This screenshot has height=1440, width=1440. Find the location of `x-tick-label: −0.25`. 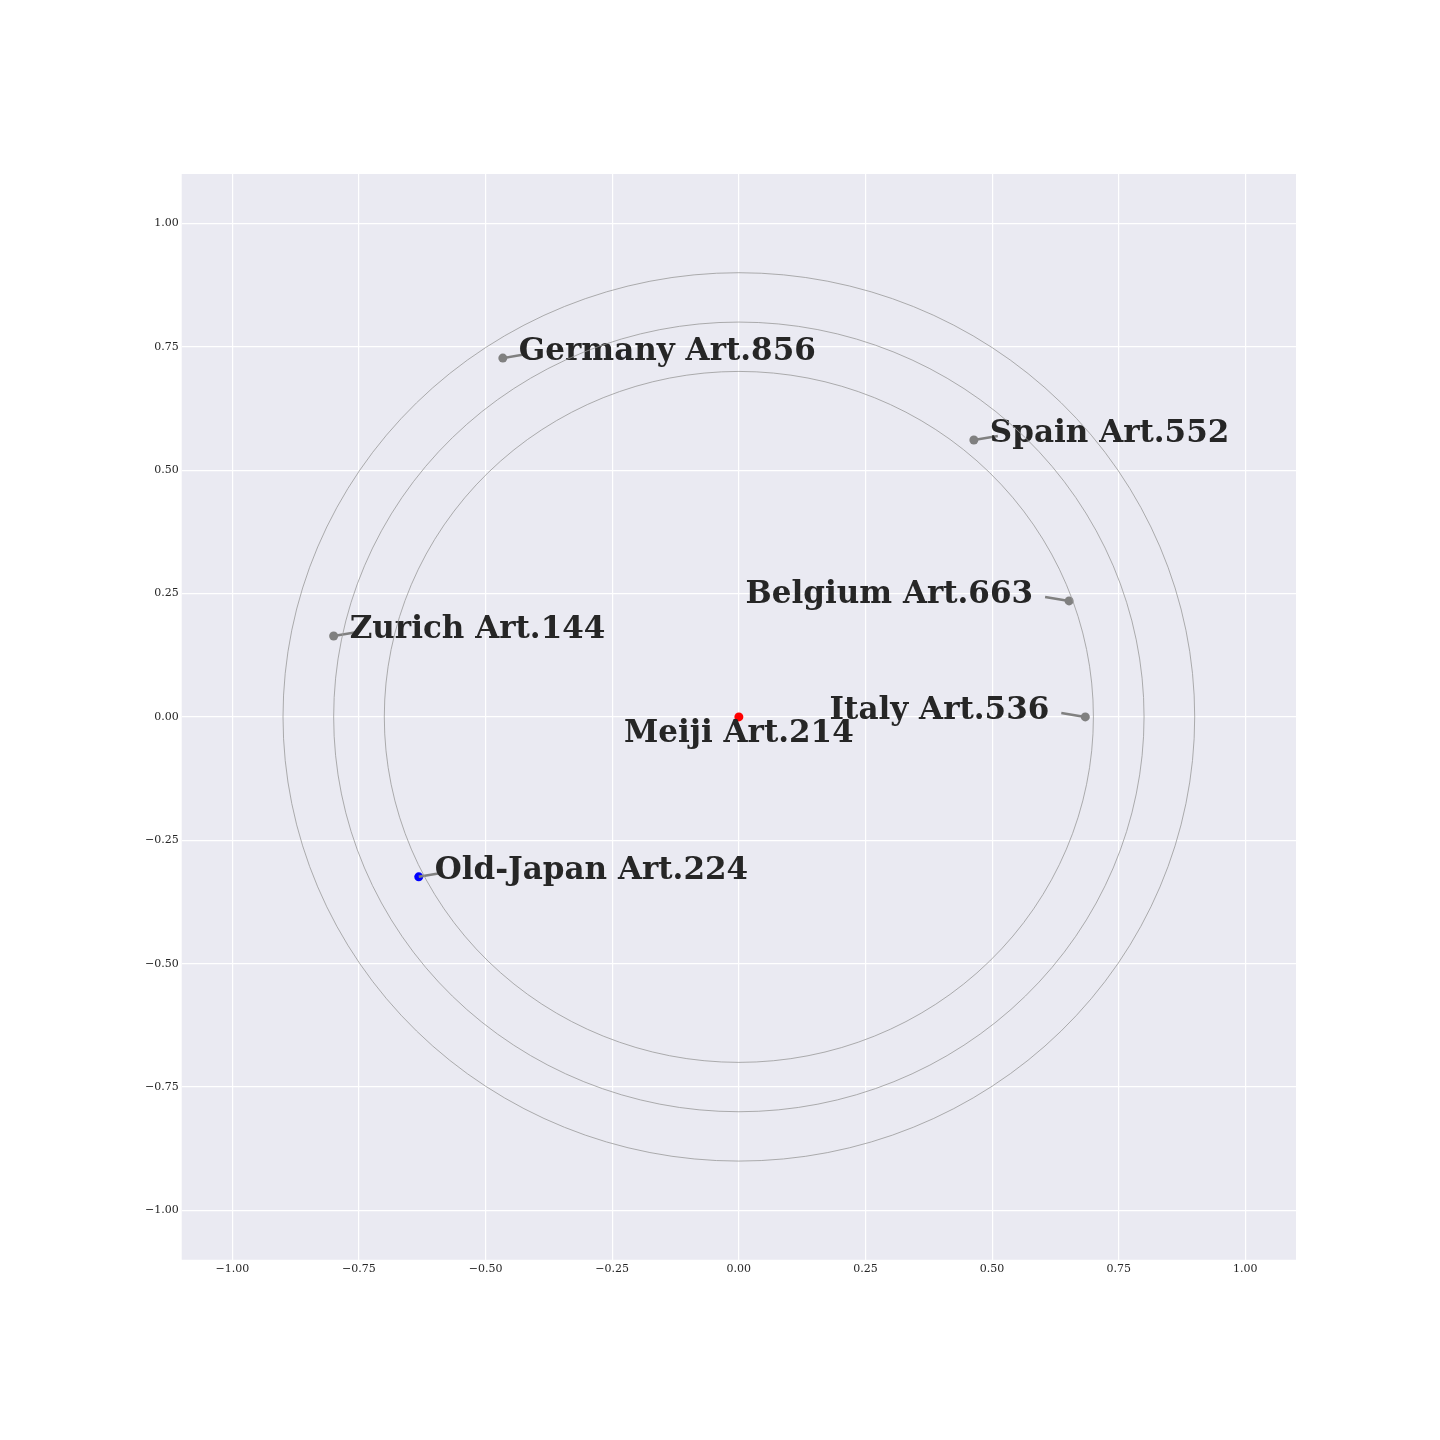

x-tick-label: −0.25 is located at coordinates (612, 1269).